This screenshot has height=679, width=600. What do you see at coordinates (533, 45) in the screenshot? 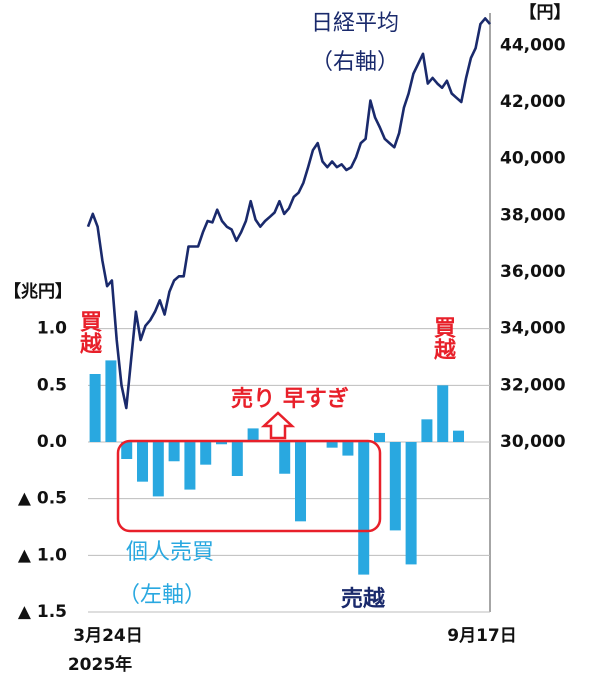
I see `y2-tick-label: 44,000` at bounding box center [533, 45].